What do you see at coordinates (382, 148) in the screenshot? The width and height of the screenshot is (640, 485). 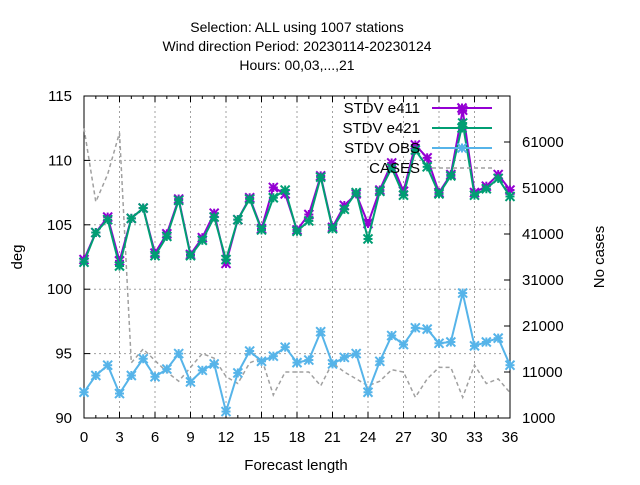 I see `legend-label-stdv-obs: STDV OBS` at bounding box center [382, 148].